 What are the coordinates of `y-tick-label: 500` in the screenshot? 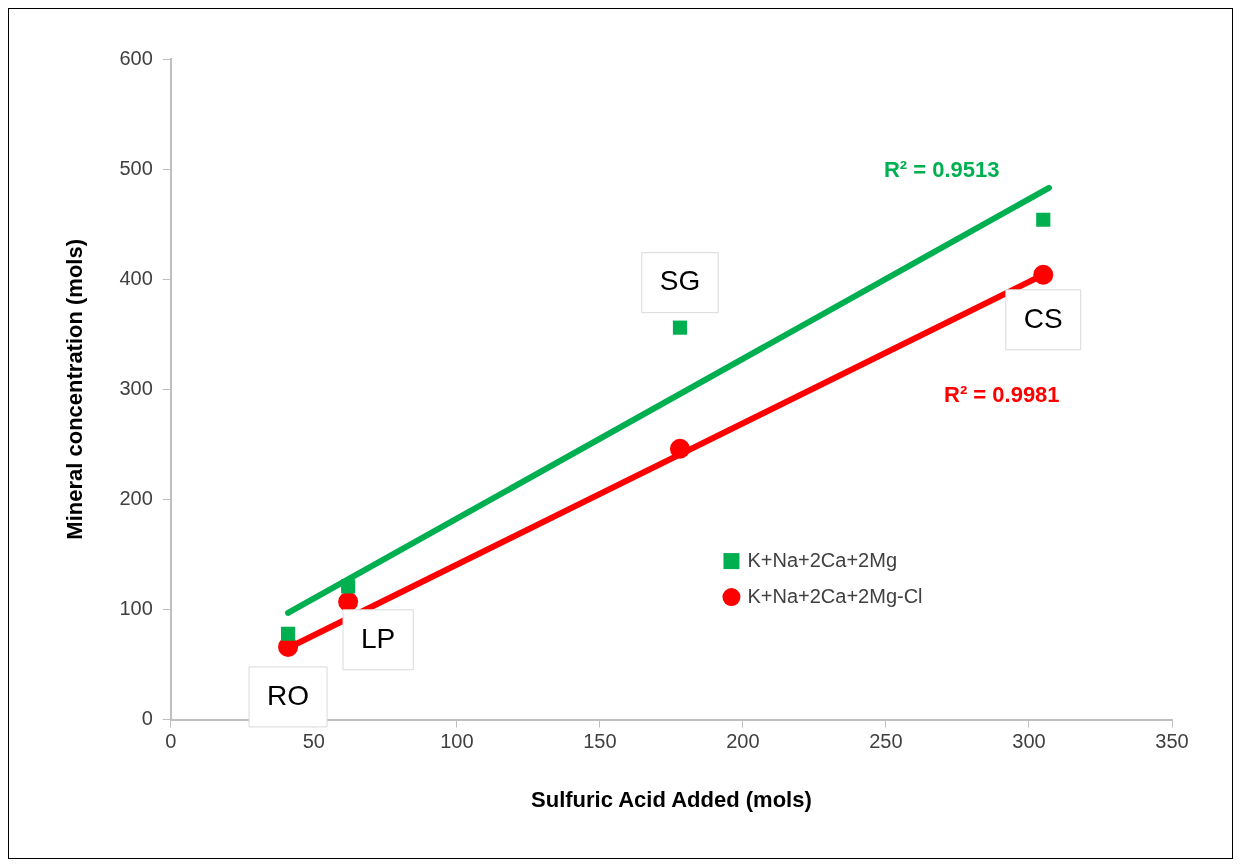 It's located at (136, 167).